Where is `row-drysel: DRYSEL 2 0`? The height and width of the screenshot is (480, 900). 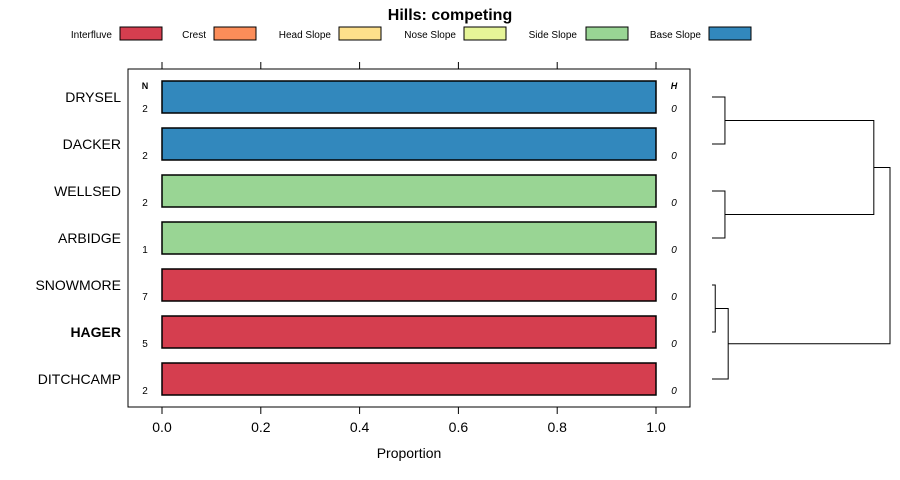 row-drysel: DRYSEL 2 0 is located at coordinates (371, 97).